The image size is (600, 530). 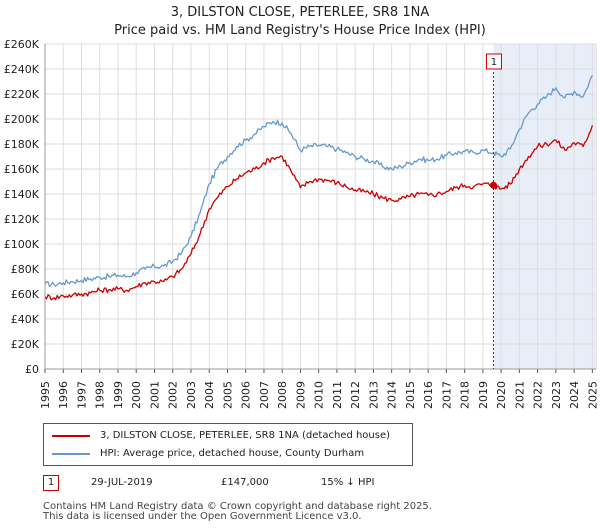 What do you see at coordinates (22, 44) in the screenshot?
I see `y-tick-label: £260K` at bounding box center [22, 44].